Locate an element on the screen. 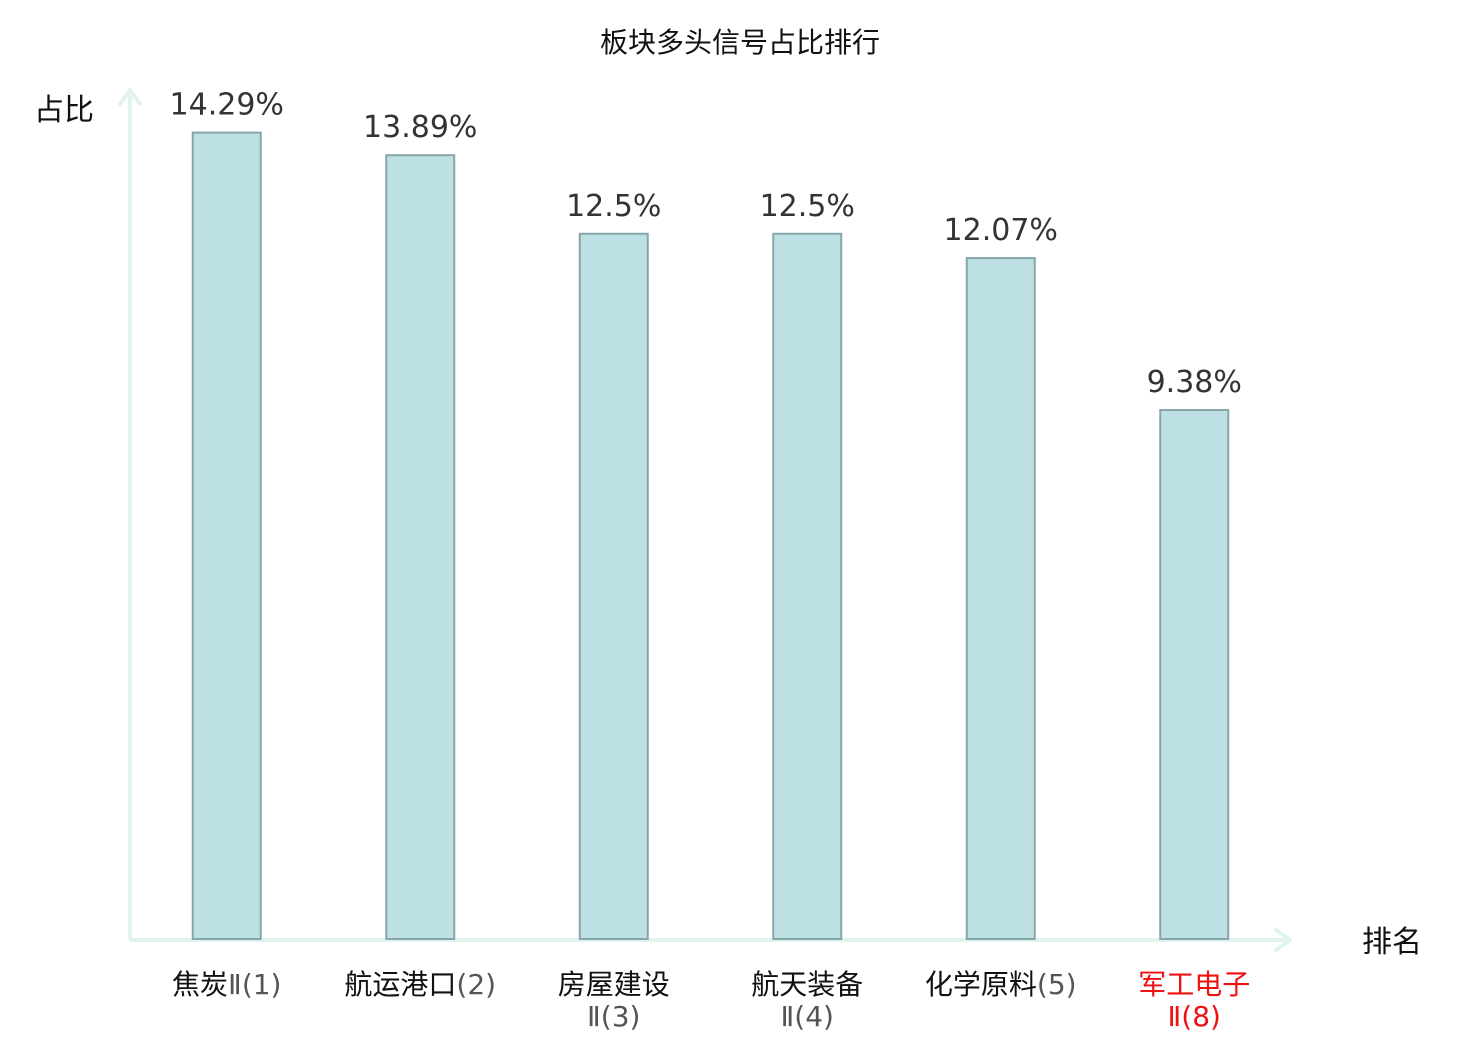  y-axis-label: 占比 is located at coordinates (64, 110).